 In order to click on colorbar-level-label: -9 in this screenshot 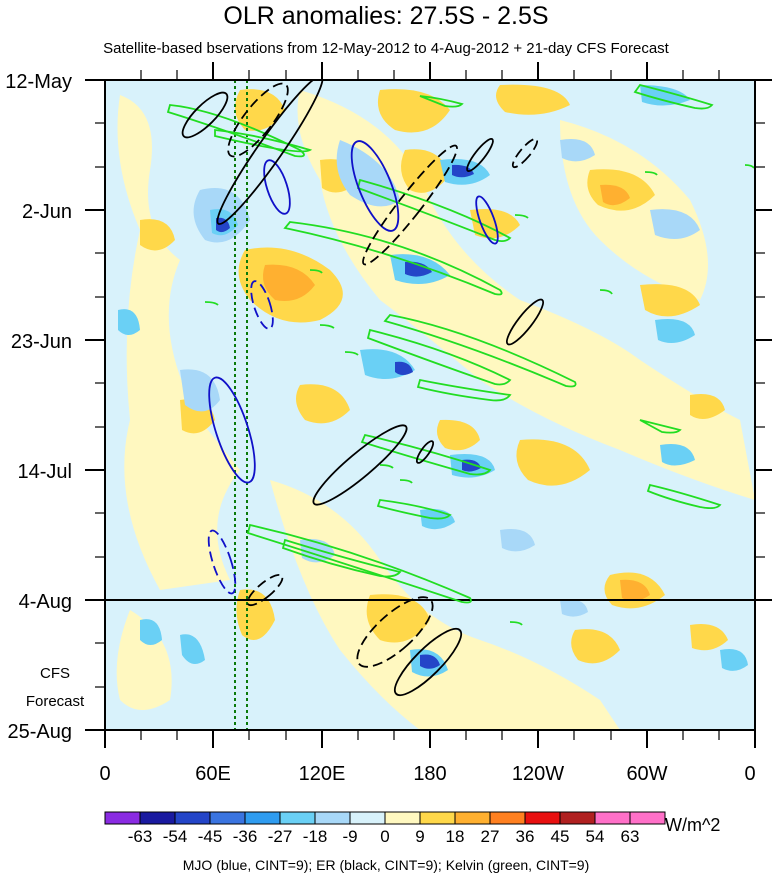, I will do `click(349, 836)`.